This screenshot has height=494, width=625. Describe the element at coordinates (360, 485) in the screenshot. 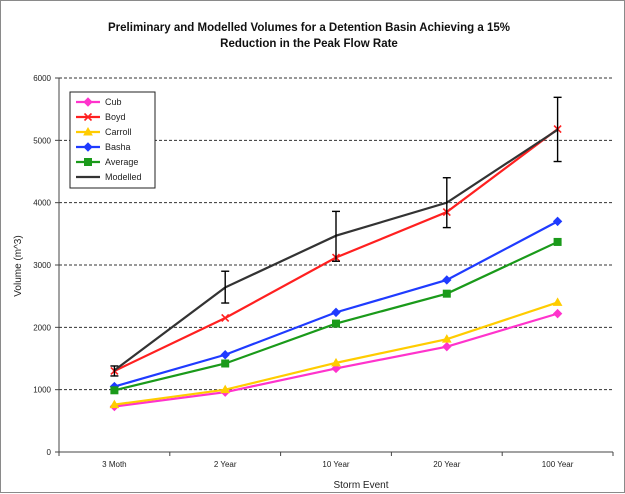

I see `x-axis-label: Storm Event` at that location.